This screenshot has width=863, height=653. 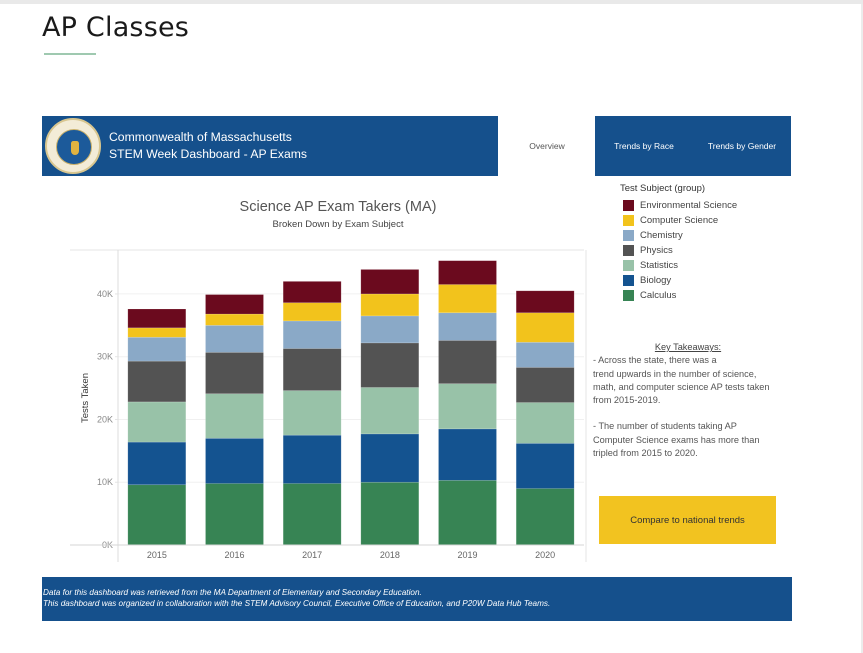 I want to click on x-tick-label: 2018, so click(x=390, y=555).